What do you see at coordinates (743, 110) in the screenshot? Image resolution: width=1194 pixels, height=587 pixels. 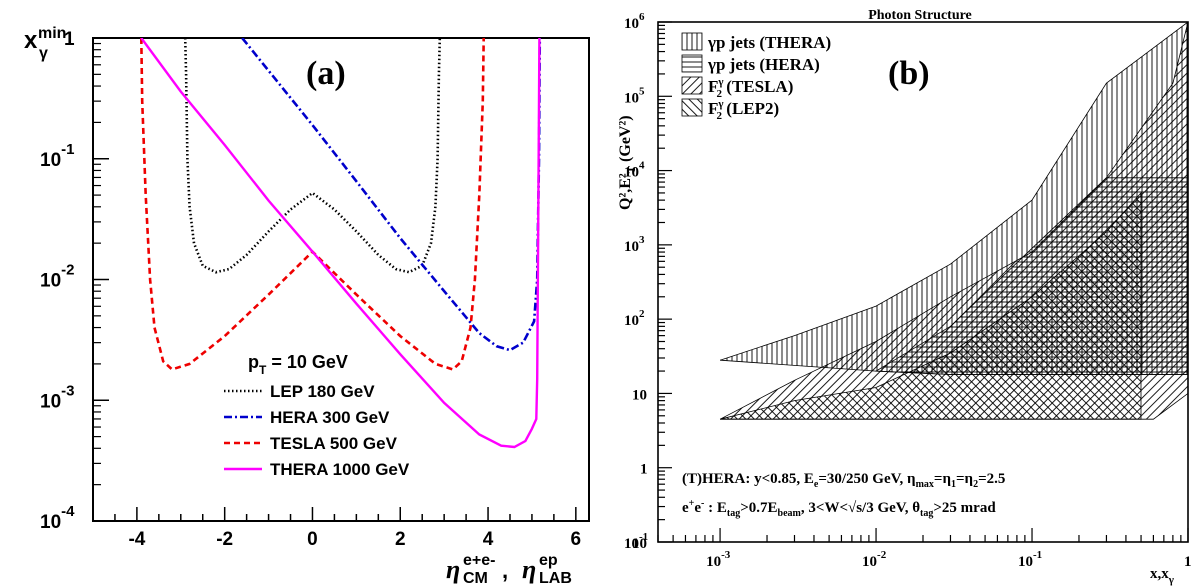 I see `legend-label-b-3: Fγ 2 (LEP2)` at bounding box center [743, 110].